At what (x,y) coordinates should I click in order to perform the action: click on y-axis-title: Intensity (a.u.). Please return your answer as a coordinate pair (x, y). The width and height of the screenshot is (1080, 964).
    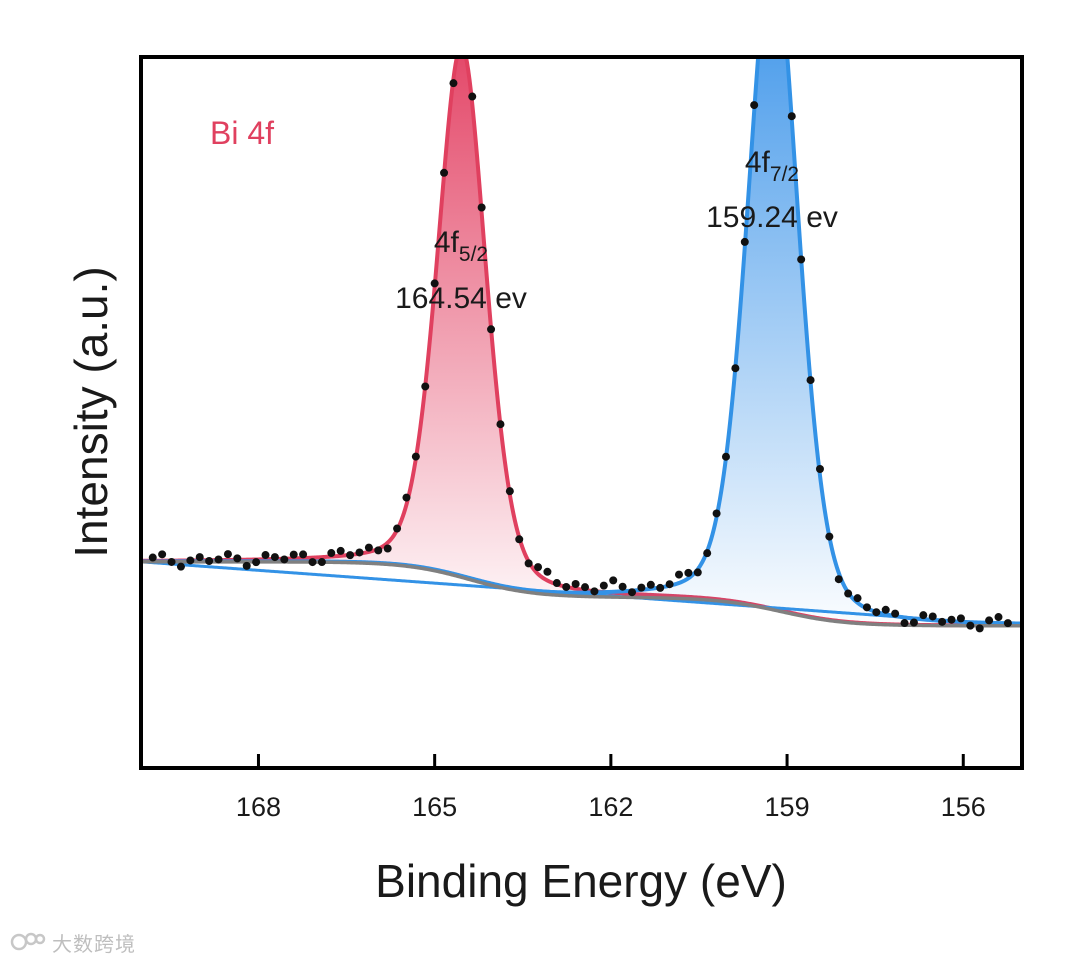
    Looking at the image, I should click on (91, 411).